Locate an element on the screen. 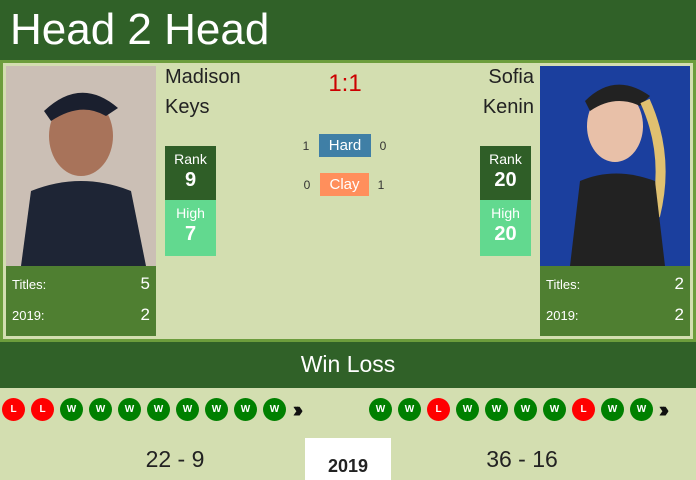 This screenshot has height=480, width=696. rank-value: 20 is located at coordinates (505, 180).